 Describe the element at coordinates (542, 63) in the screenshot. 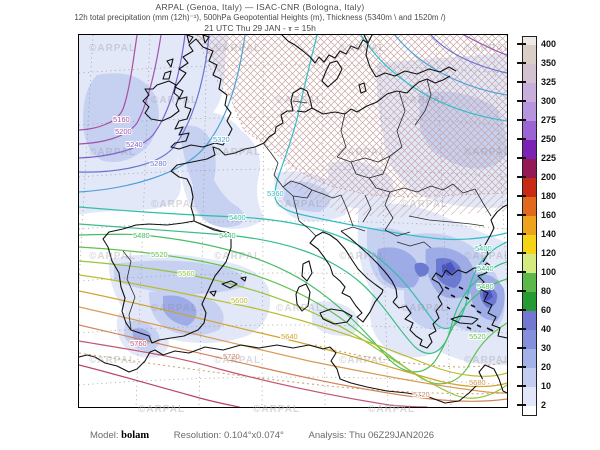

I see `colorbar-tick-label: 350` at that location.